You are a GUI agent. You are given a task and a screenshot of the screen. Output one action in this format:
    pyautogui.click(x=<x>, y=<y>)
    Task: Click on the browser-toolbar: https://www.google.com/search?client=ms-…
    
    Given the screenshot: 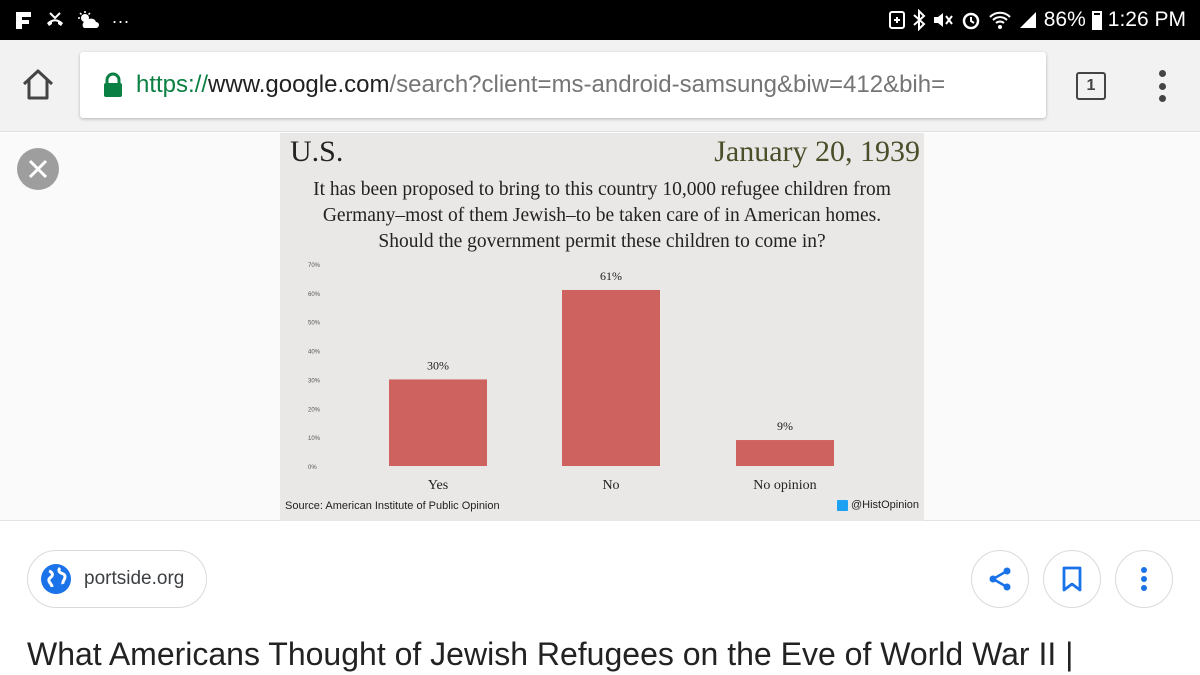 What is the action you would take?
    pyautogui.click(x=600, y=86)
    